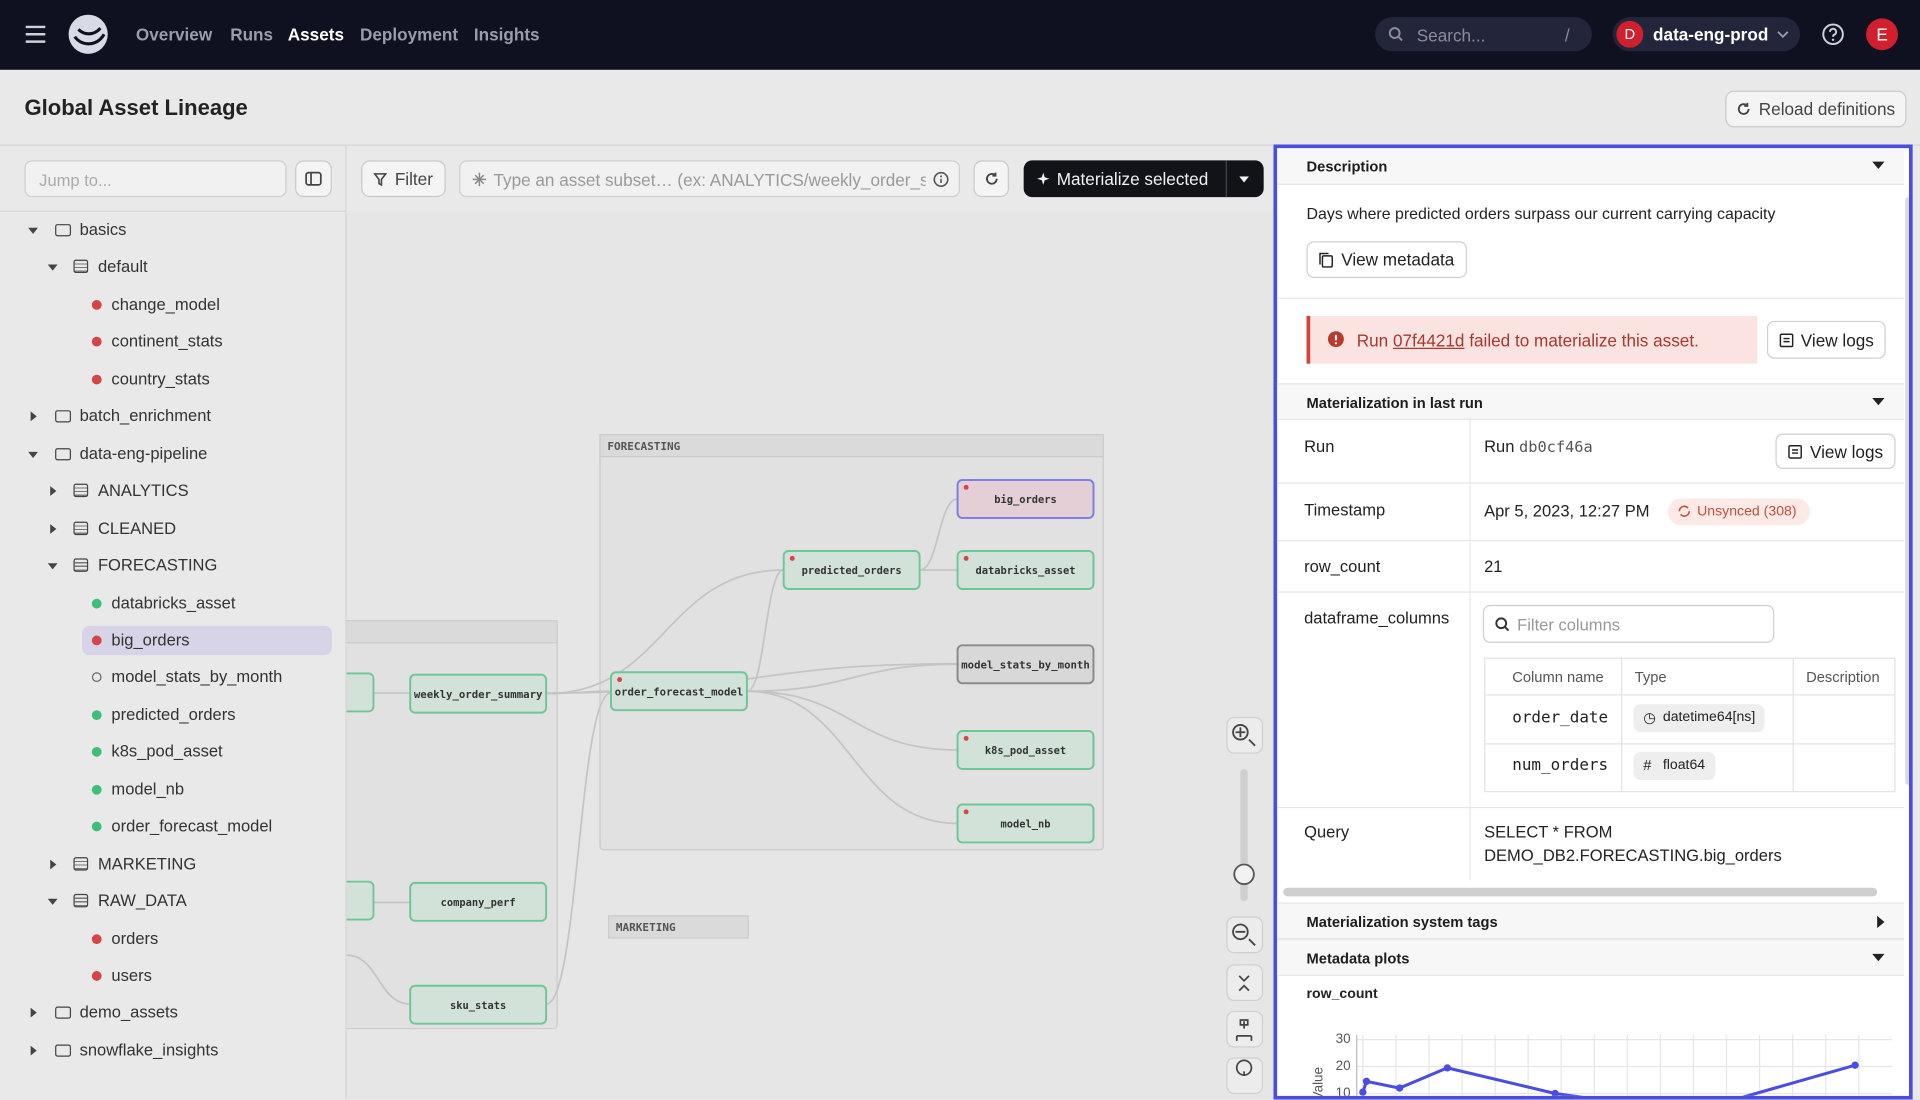 The height and width of the screenshot is (1100, 1920). Describe the element at coordinates (1245, 736) in the screenshot. I see `zoom-in-button` at that location.